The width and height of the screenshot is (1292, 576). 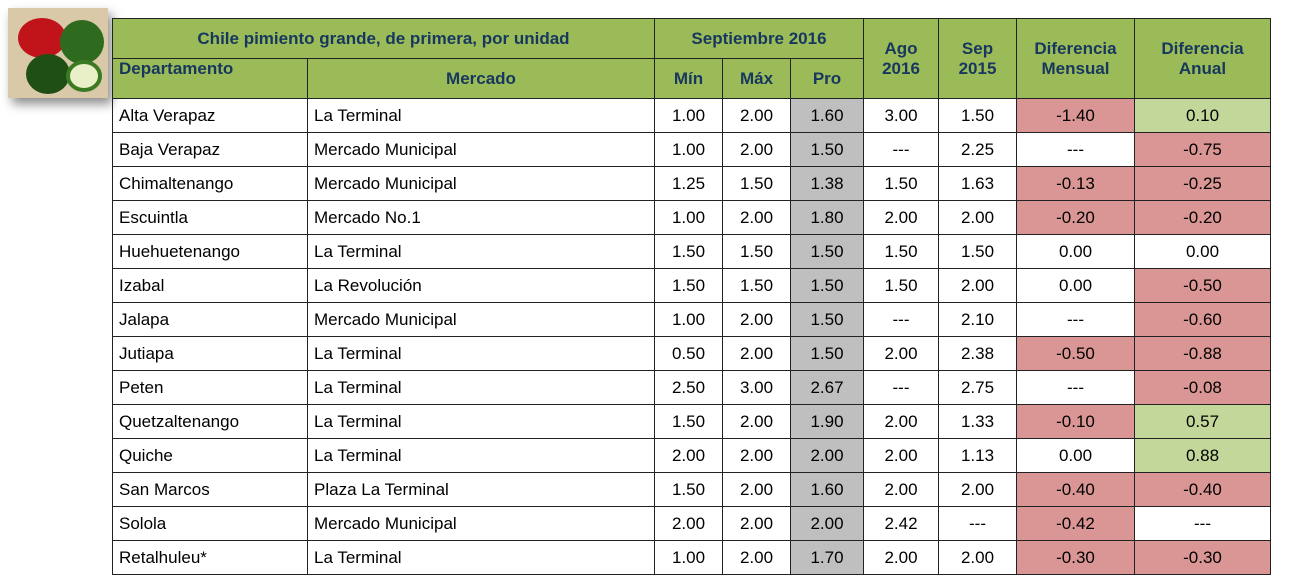 What do you see at coordinates (1075, 353) in the screenshot?
I see `table-cell: -0.50` at bounding box center [1075, 353].